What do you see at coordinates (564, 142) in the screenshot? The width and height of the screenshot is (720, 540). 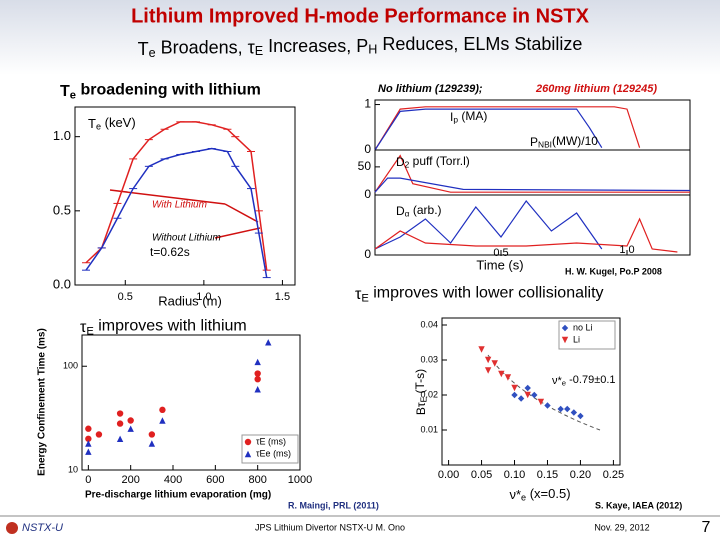 I see `trace-label: PNBI(MW)/10` at bounding box center [564, 142].